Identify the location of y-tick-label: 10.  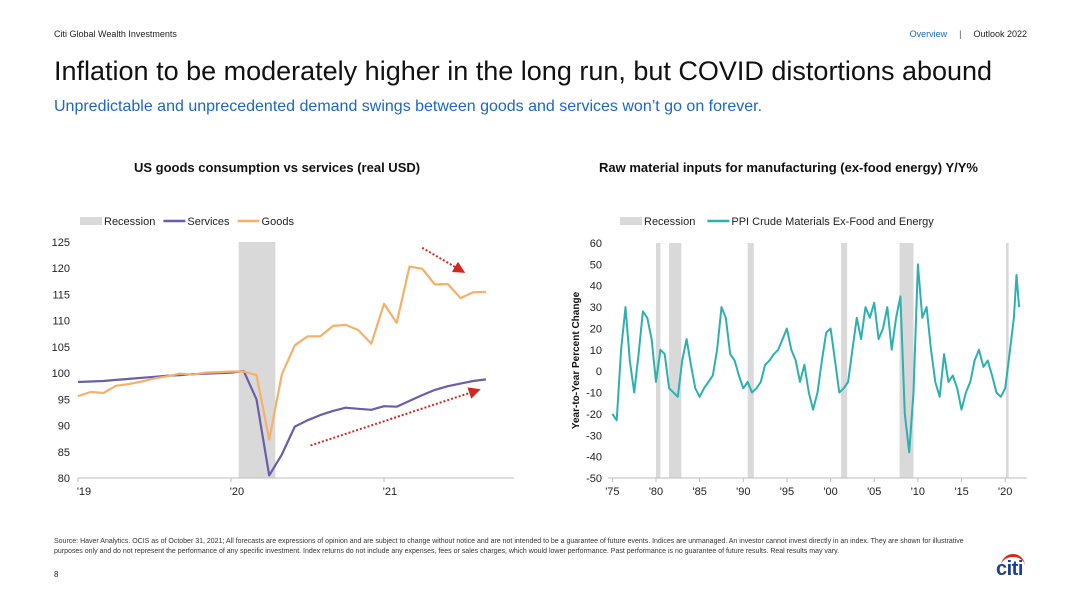
(596, 351).